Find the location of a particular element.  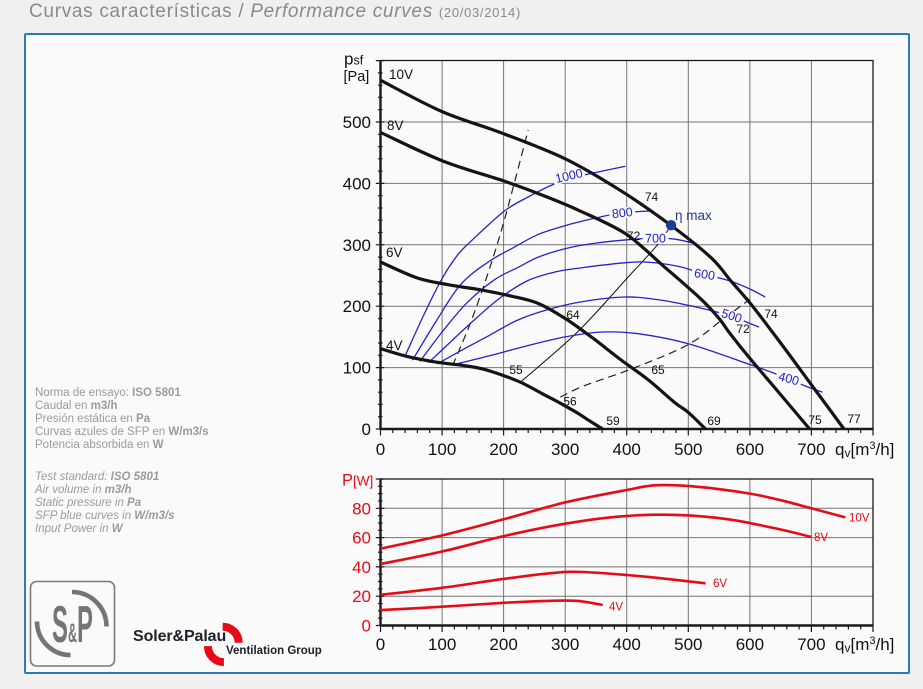

svg-text: 80 is located at coordinates (361, 508).